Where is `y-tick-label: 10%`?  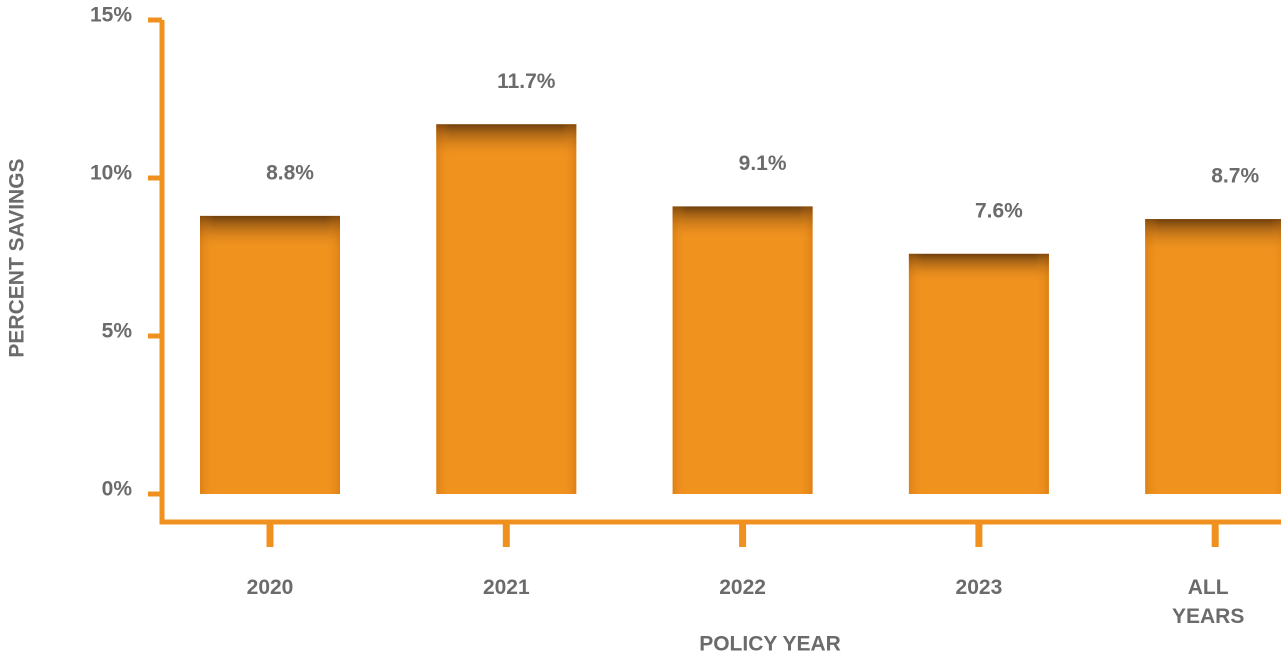
y-tick-label: 10% is located at coordinates (111, 173).